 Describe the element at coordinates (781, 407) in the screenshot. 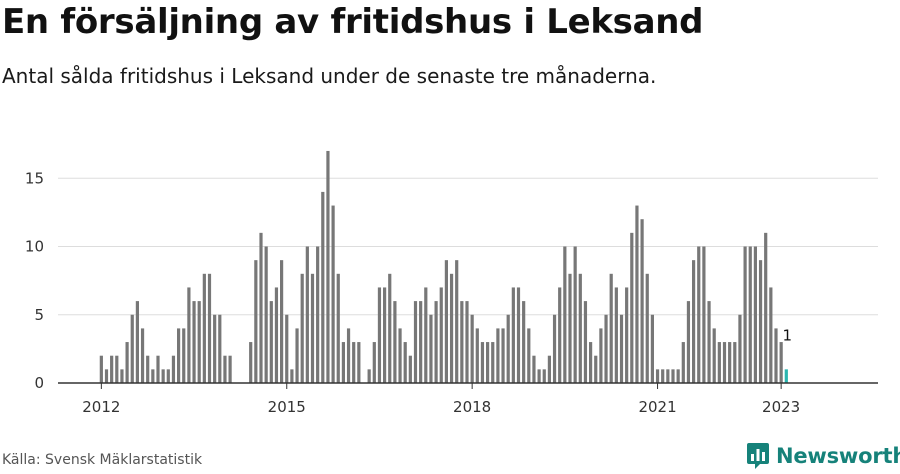

I see `x-tick-label: 2023` at that location.